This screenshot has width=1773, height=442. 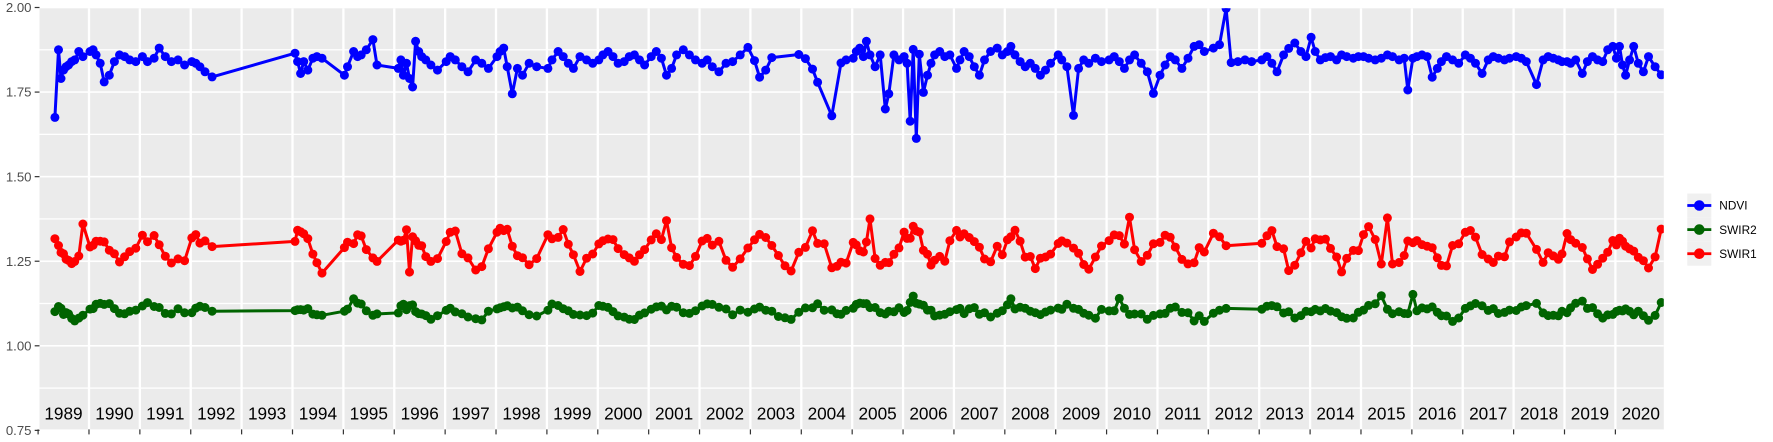 I want to click on svg-text: 1996, so click(x=420, y=414).